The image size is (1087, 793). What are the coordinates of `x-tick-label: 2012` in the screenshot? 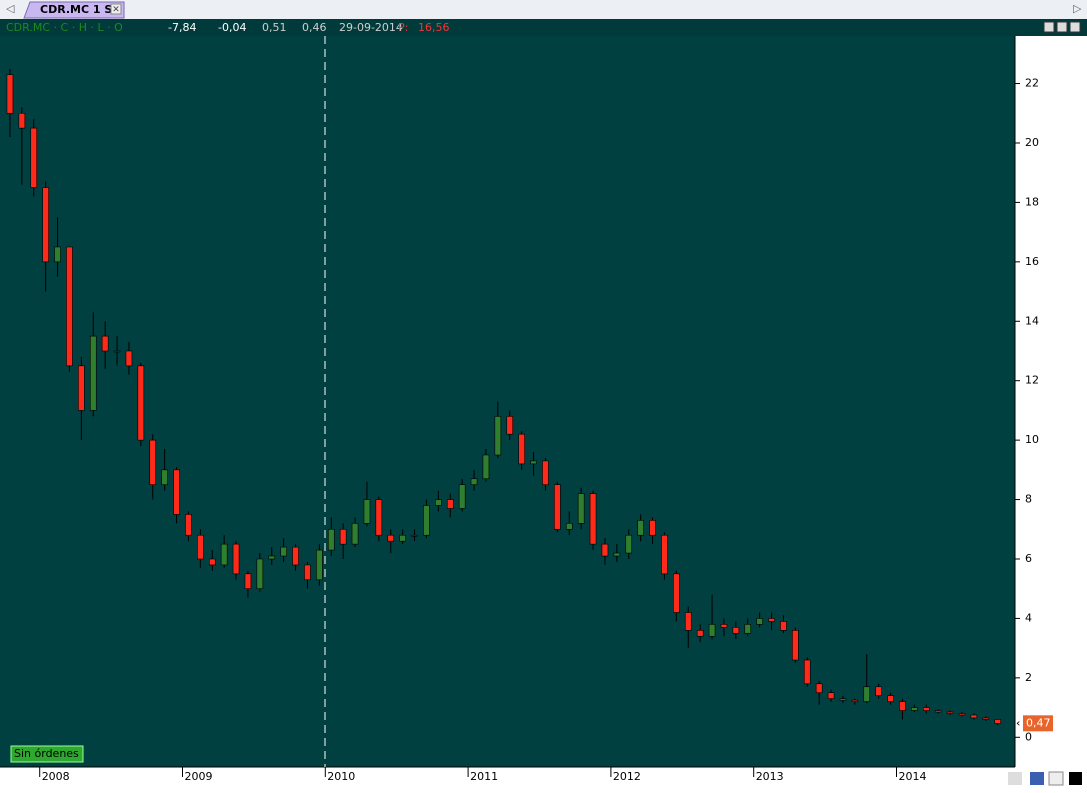 It's located at (627, 776).